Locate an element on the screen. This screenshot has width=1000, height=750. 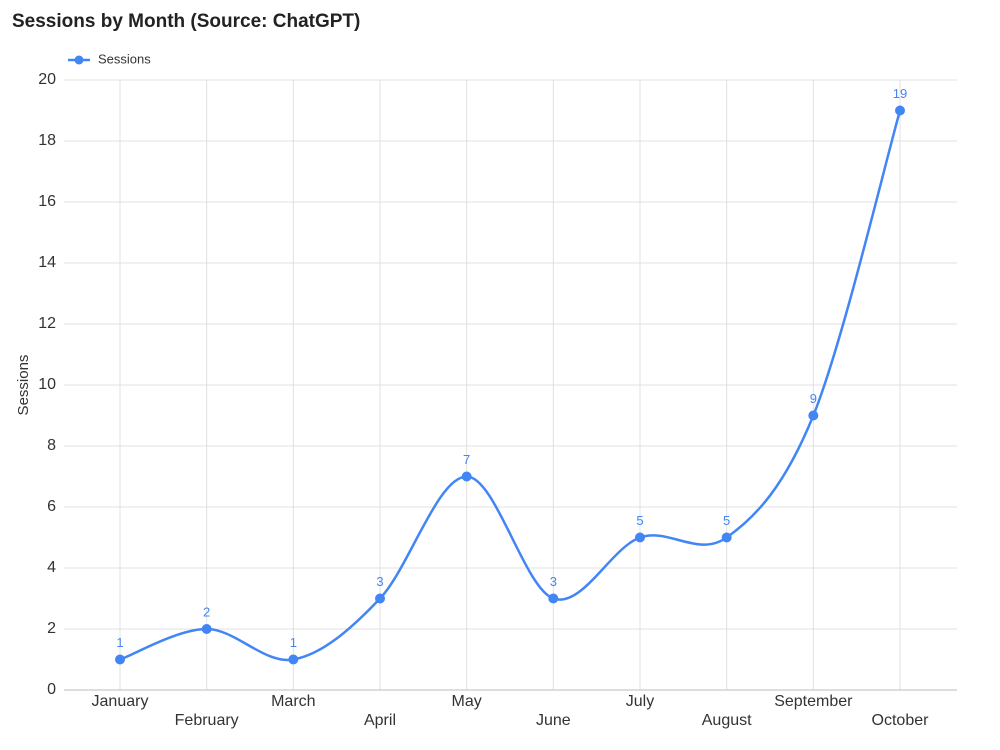
y-tick-label: 14 is located at coordinates (47, 262).